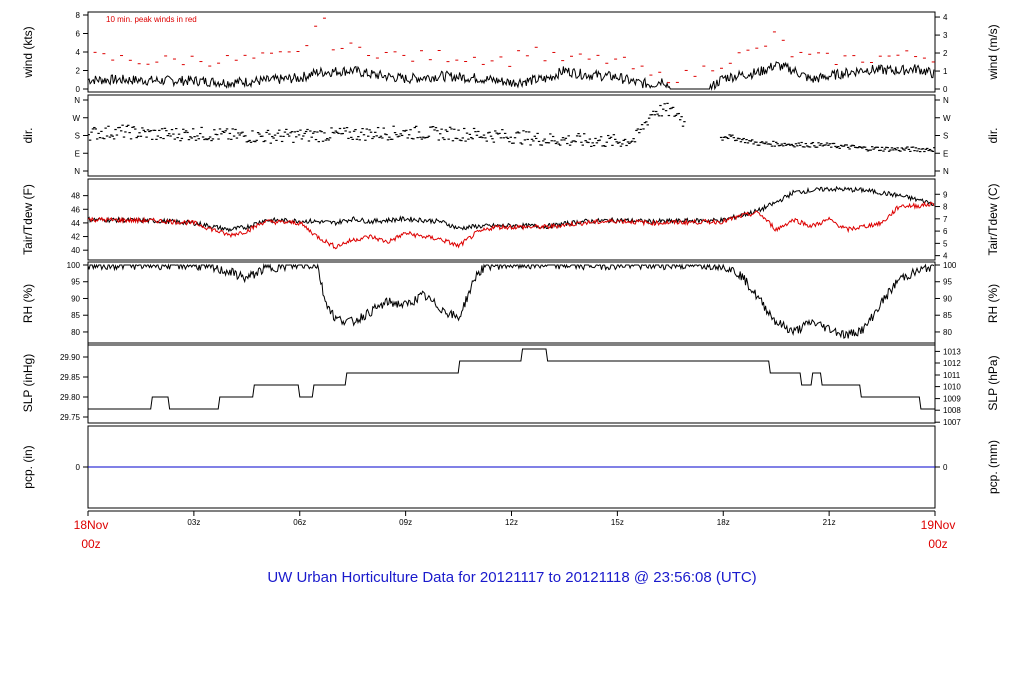  What do you see at coordinates (945, 136) in the screenshot?
I see `right-tick-label: S` at bounding box center [945, 136].